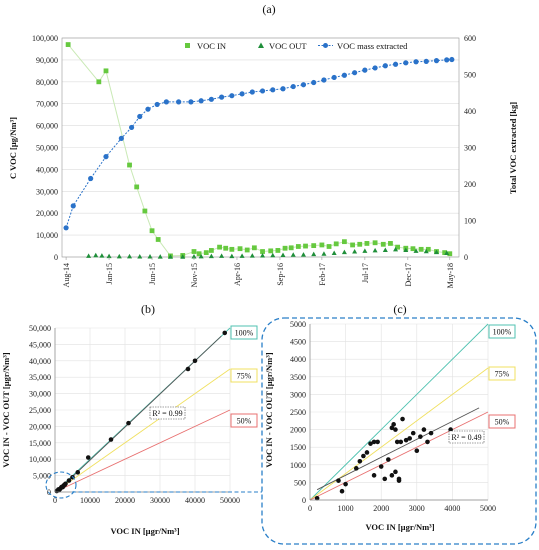  What do you see at coordinates (167, 413) in the screenshot?
I see `b-fit-badge-text: R² = 0.99` at bounding box center [167, 413].